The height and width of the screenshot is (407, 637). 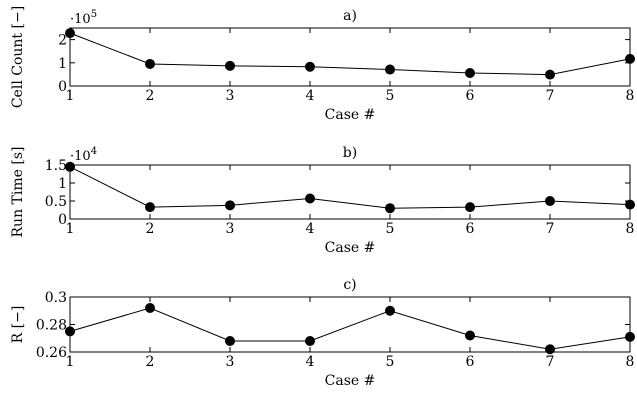 I want to click on axis-multiplier: ·105, so click(x=83, y=18).